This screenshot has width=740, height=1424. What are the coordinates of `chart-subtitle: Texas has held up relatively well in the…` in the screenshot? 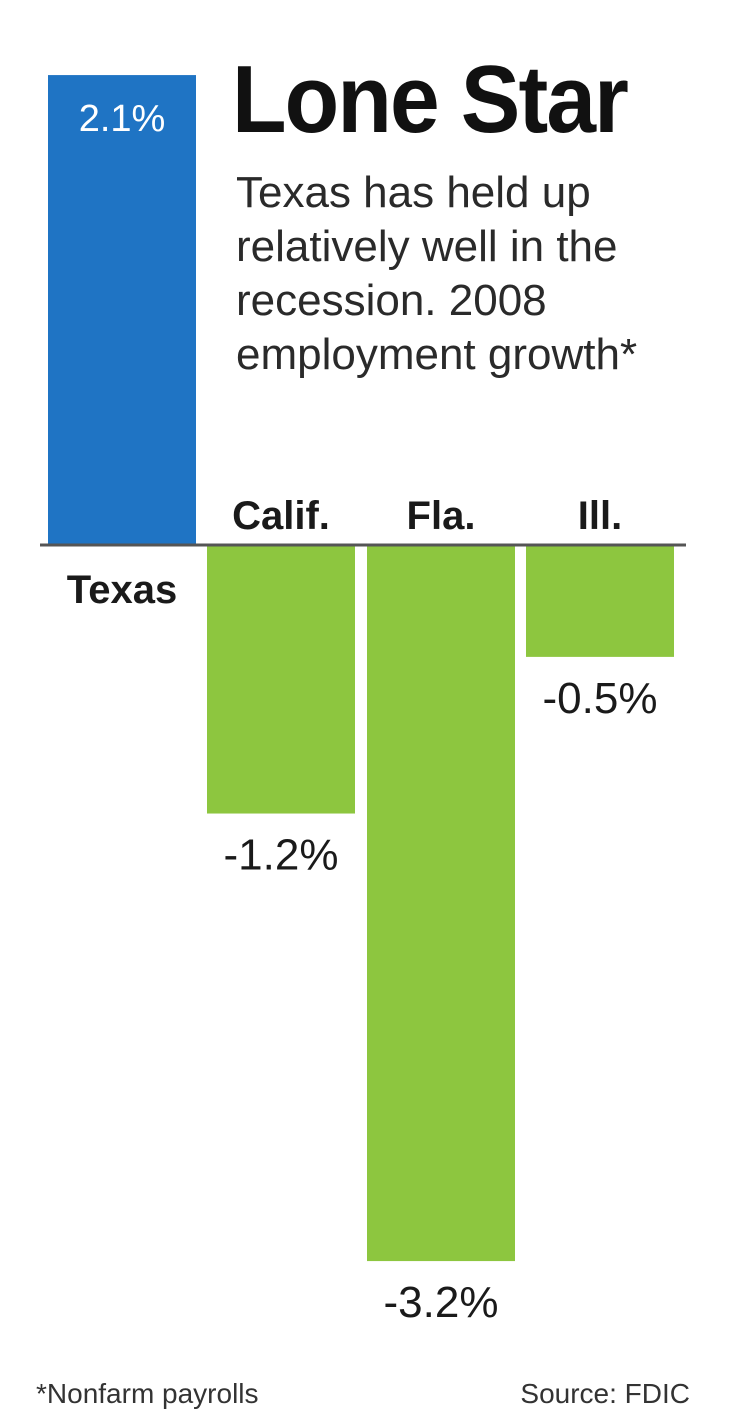 It's located at (437, 273).